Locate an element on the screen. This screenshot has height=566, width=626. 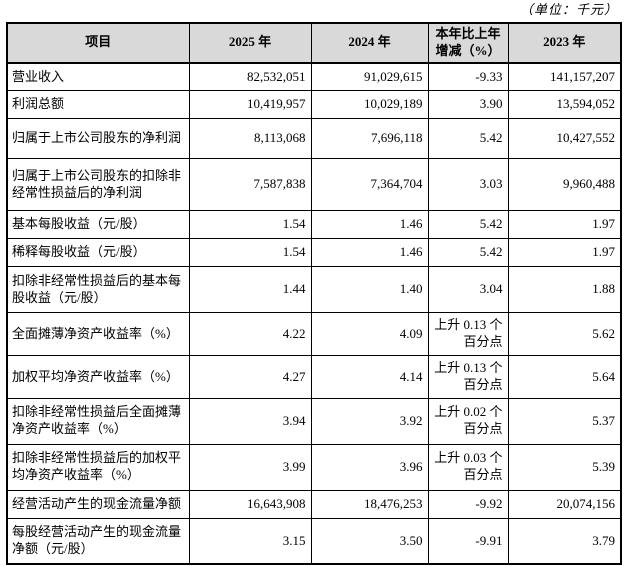
value-2024: 4.09 is located at coordinates (369, 334).